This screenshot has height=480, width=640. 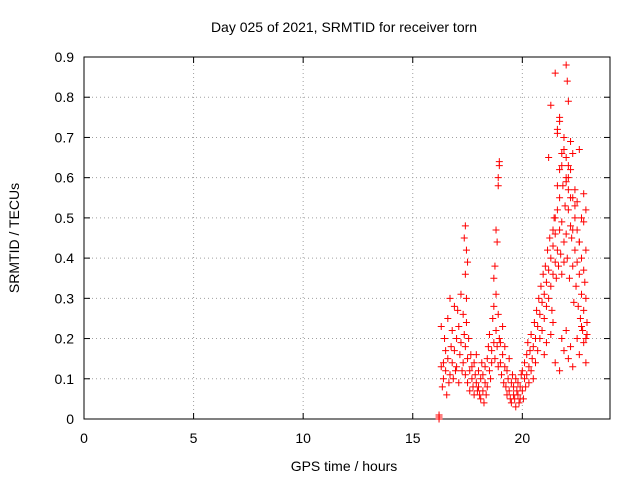 I want to click on x-tick-label: 5, so click(x=194, y=438).